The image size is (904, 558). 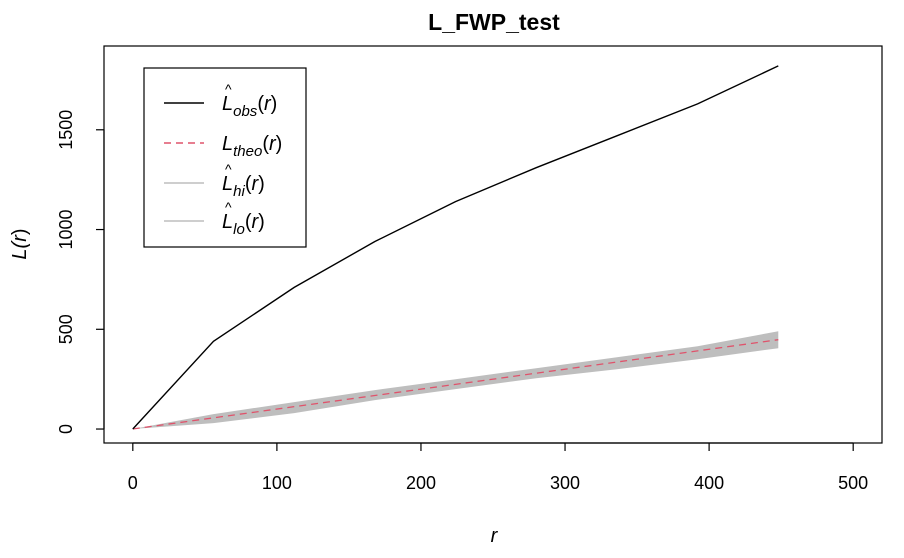 What do you see at coordinates (133, 483) in the screenshot?
I see `x-tick-label: 0` at bounding box center [133, 483].